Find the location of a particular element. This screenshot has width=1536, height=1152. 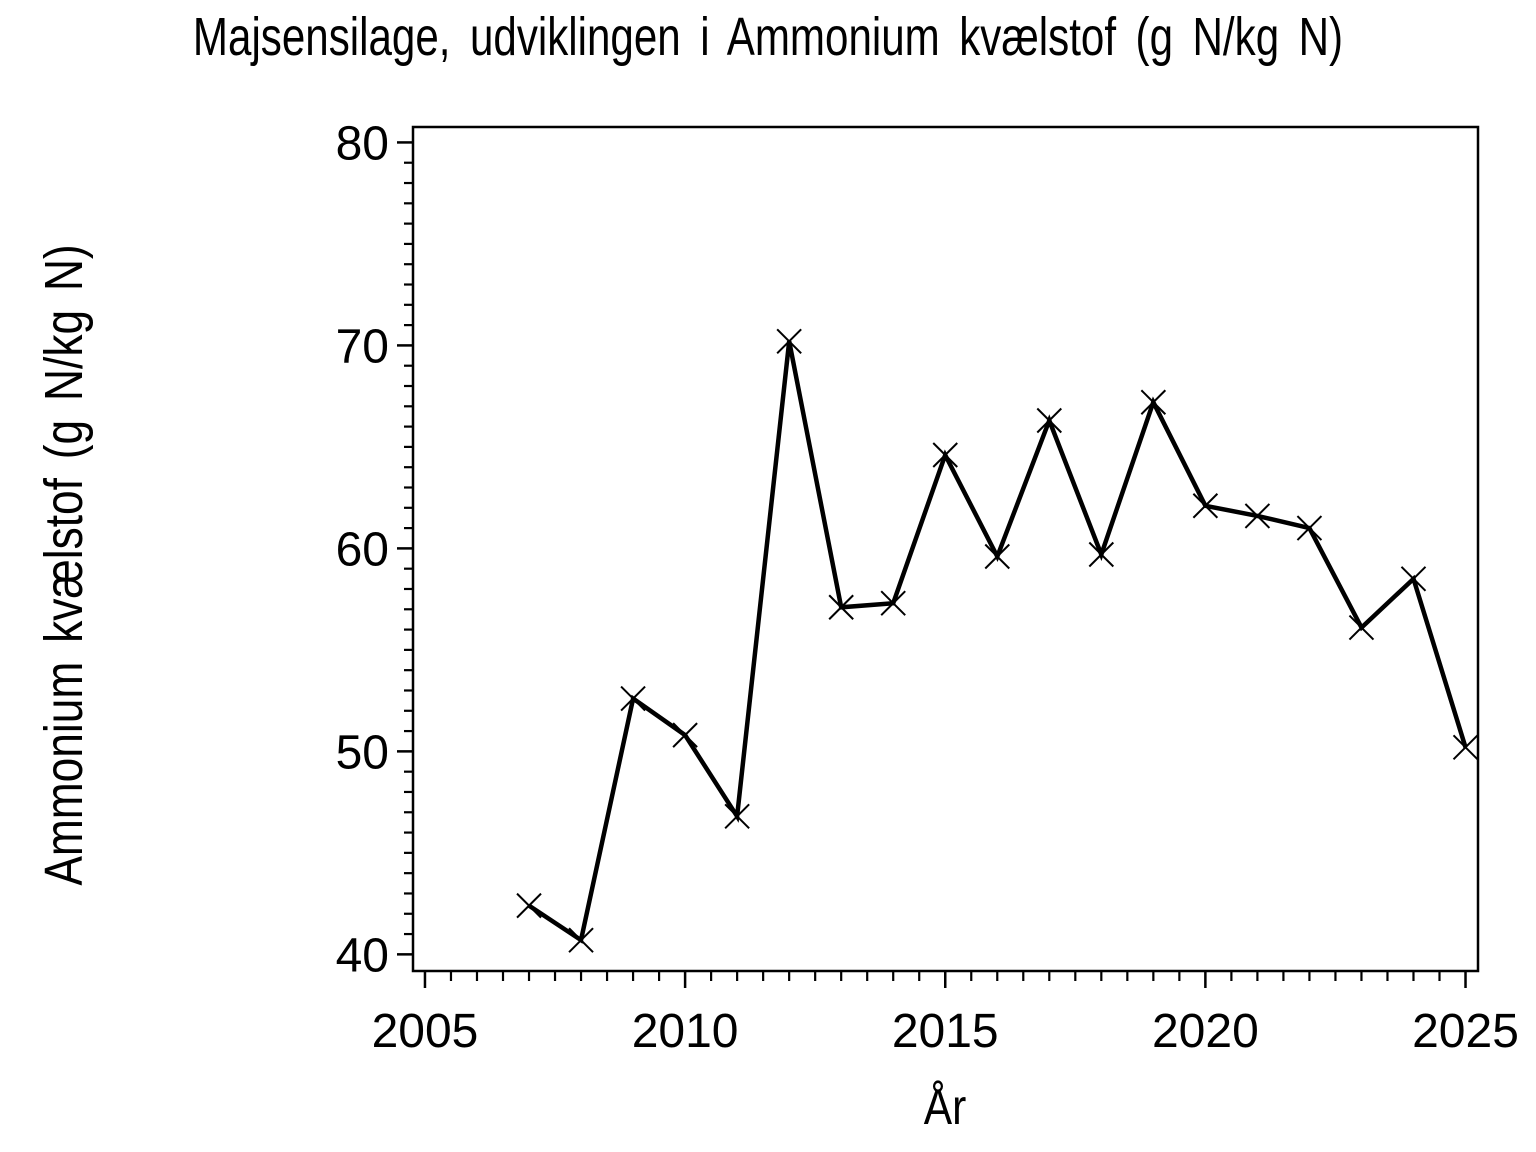

x-tick-label: 2025 is located at coordinates (1465, 1031).